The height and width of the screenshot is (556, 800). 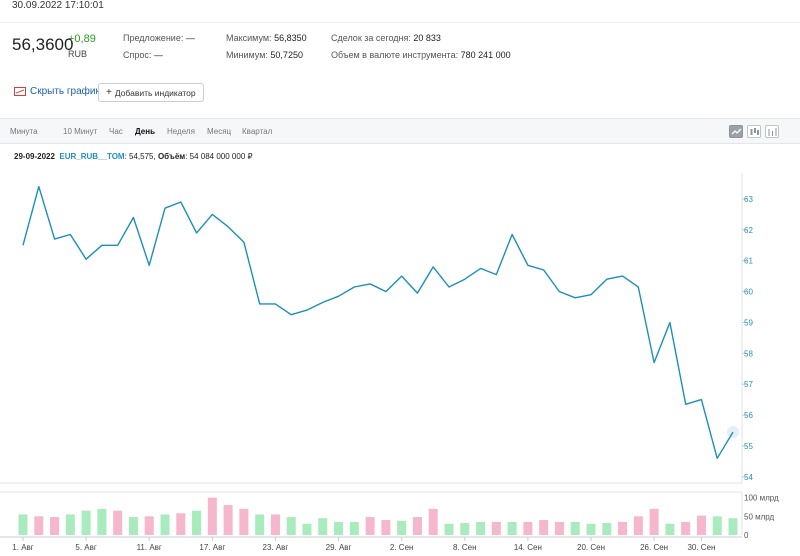 I want to click on line-chart-button, so click(x=736, y=131).